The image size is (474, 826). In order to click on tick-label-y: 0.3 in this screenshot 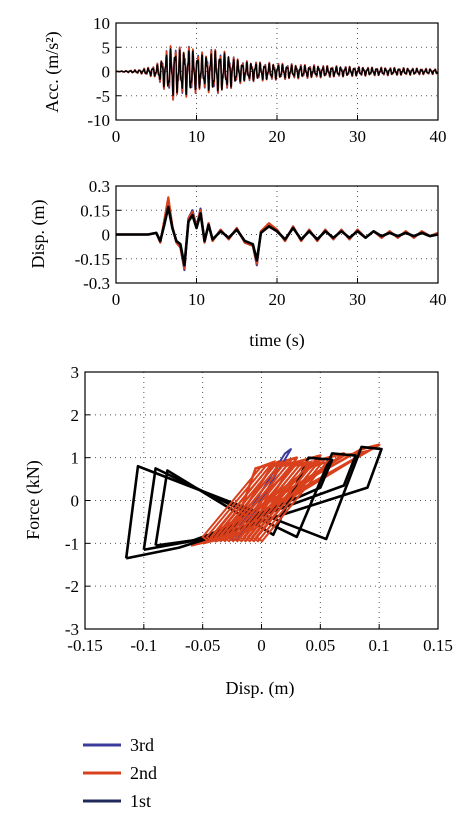, I will do `click(99, 186)`.